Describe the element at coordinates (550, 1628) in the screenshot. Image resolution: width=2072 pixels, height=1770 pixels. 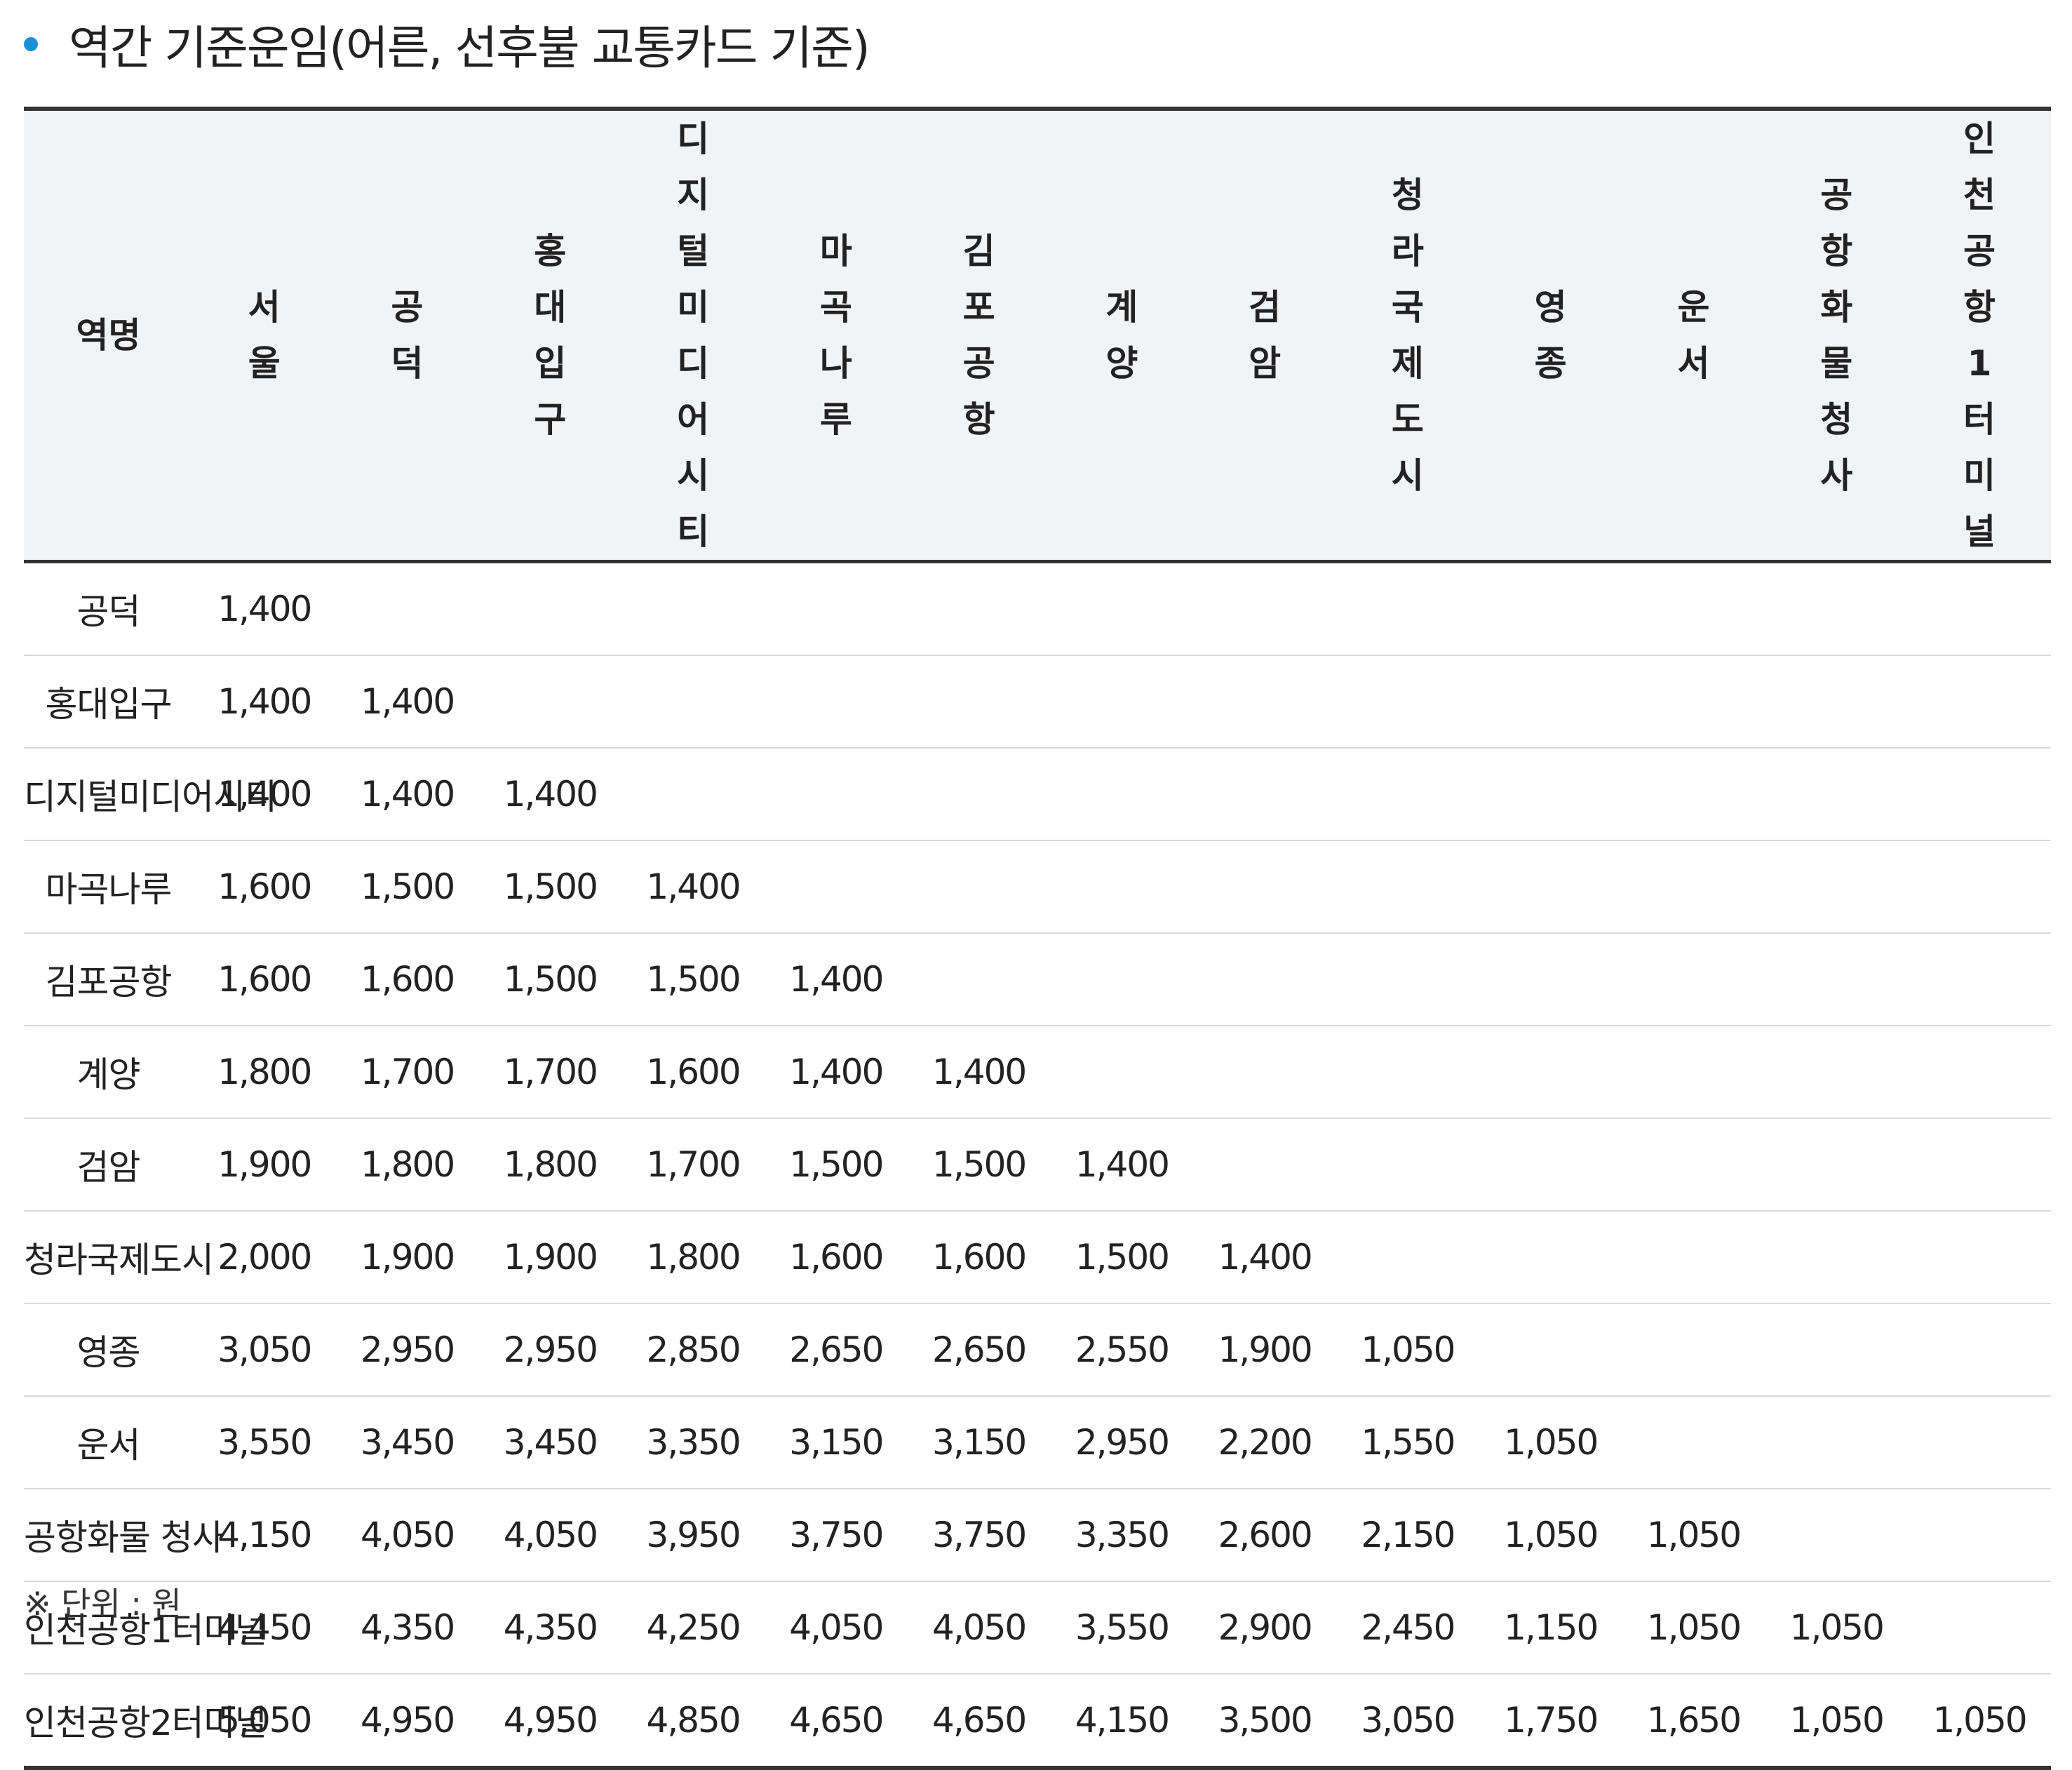
I see `fare-cell: 4,350` at that location.